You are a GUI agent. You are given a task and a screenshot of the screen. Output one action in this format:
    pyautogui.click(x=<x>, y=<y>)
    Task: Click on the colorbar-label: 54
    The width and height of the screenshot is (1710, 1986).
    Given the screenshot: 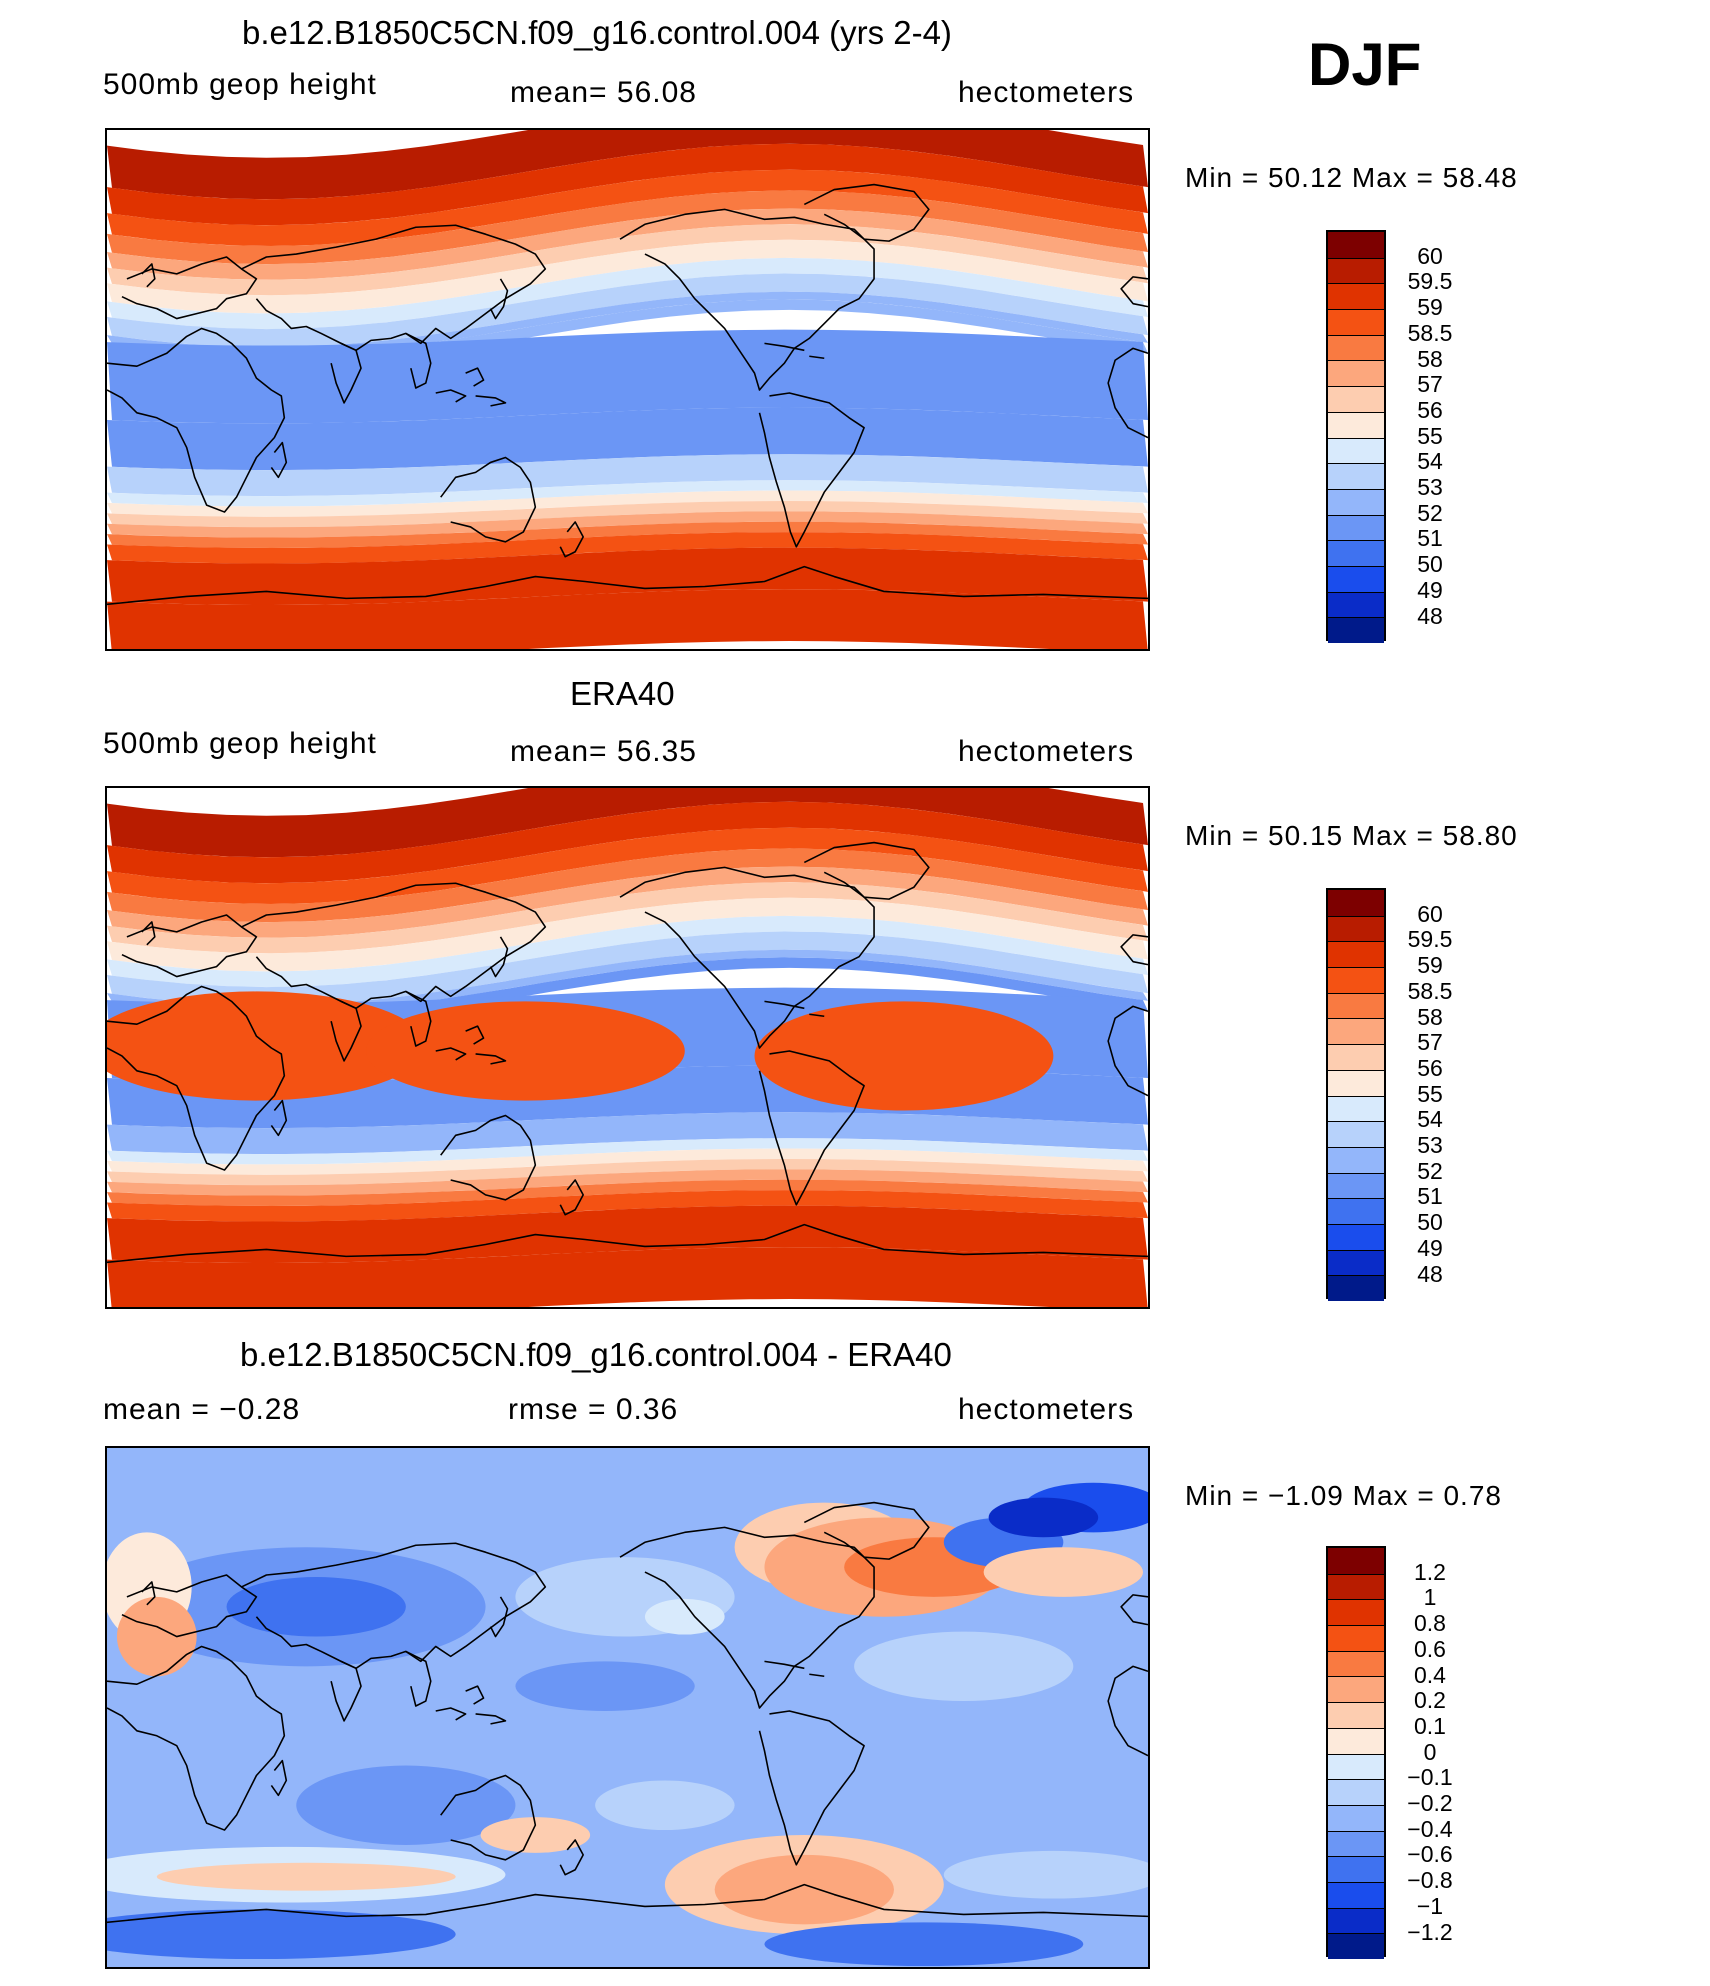 What is the action you would take?
    pyautogui.click(x=1430, y=461)
    